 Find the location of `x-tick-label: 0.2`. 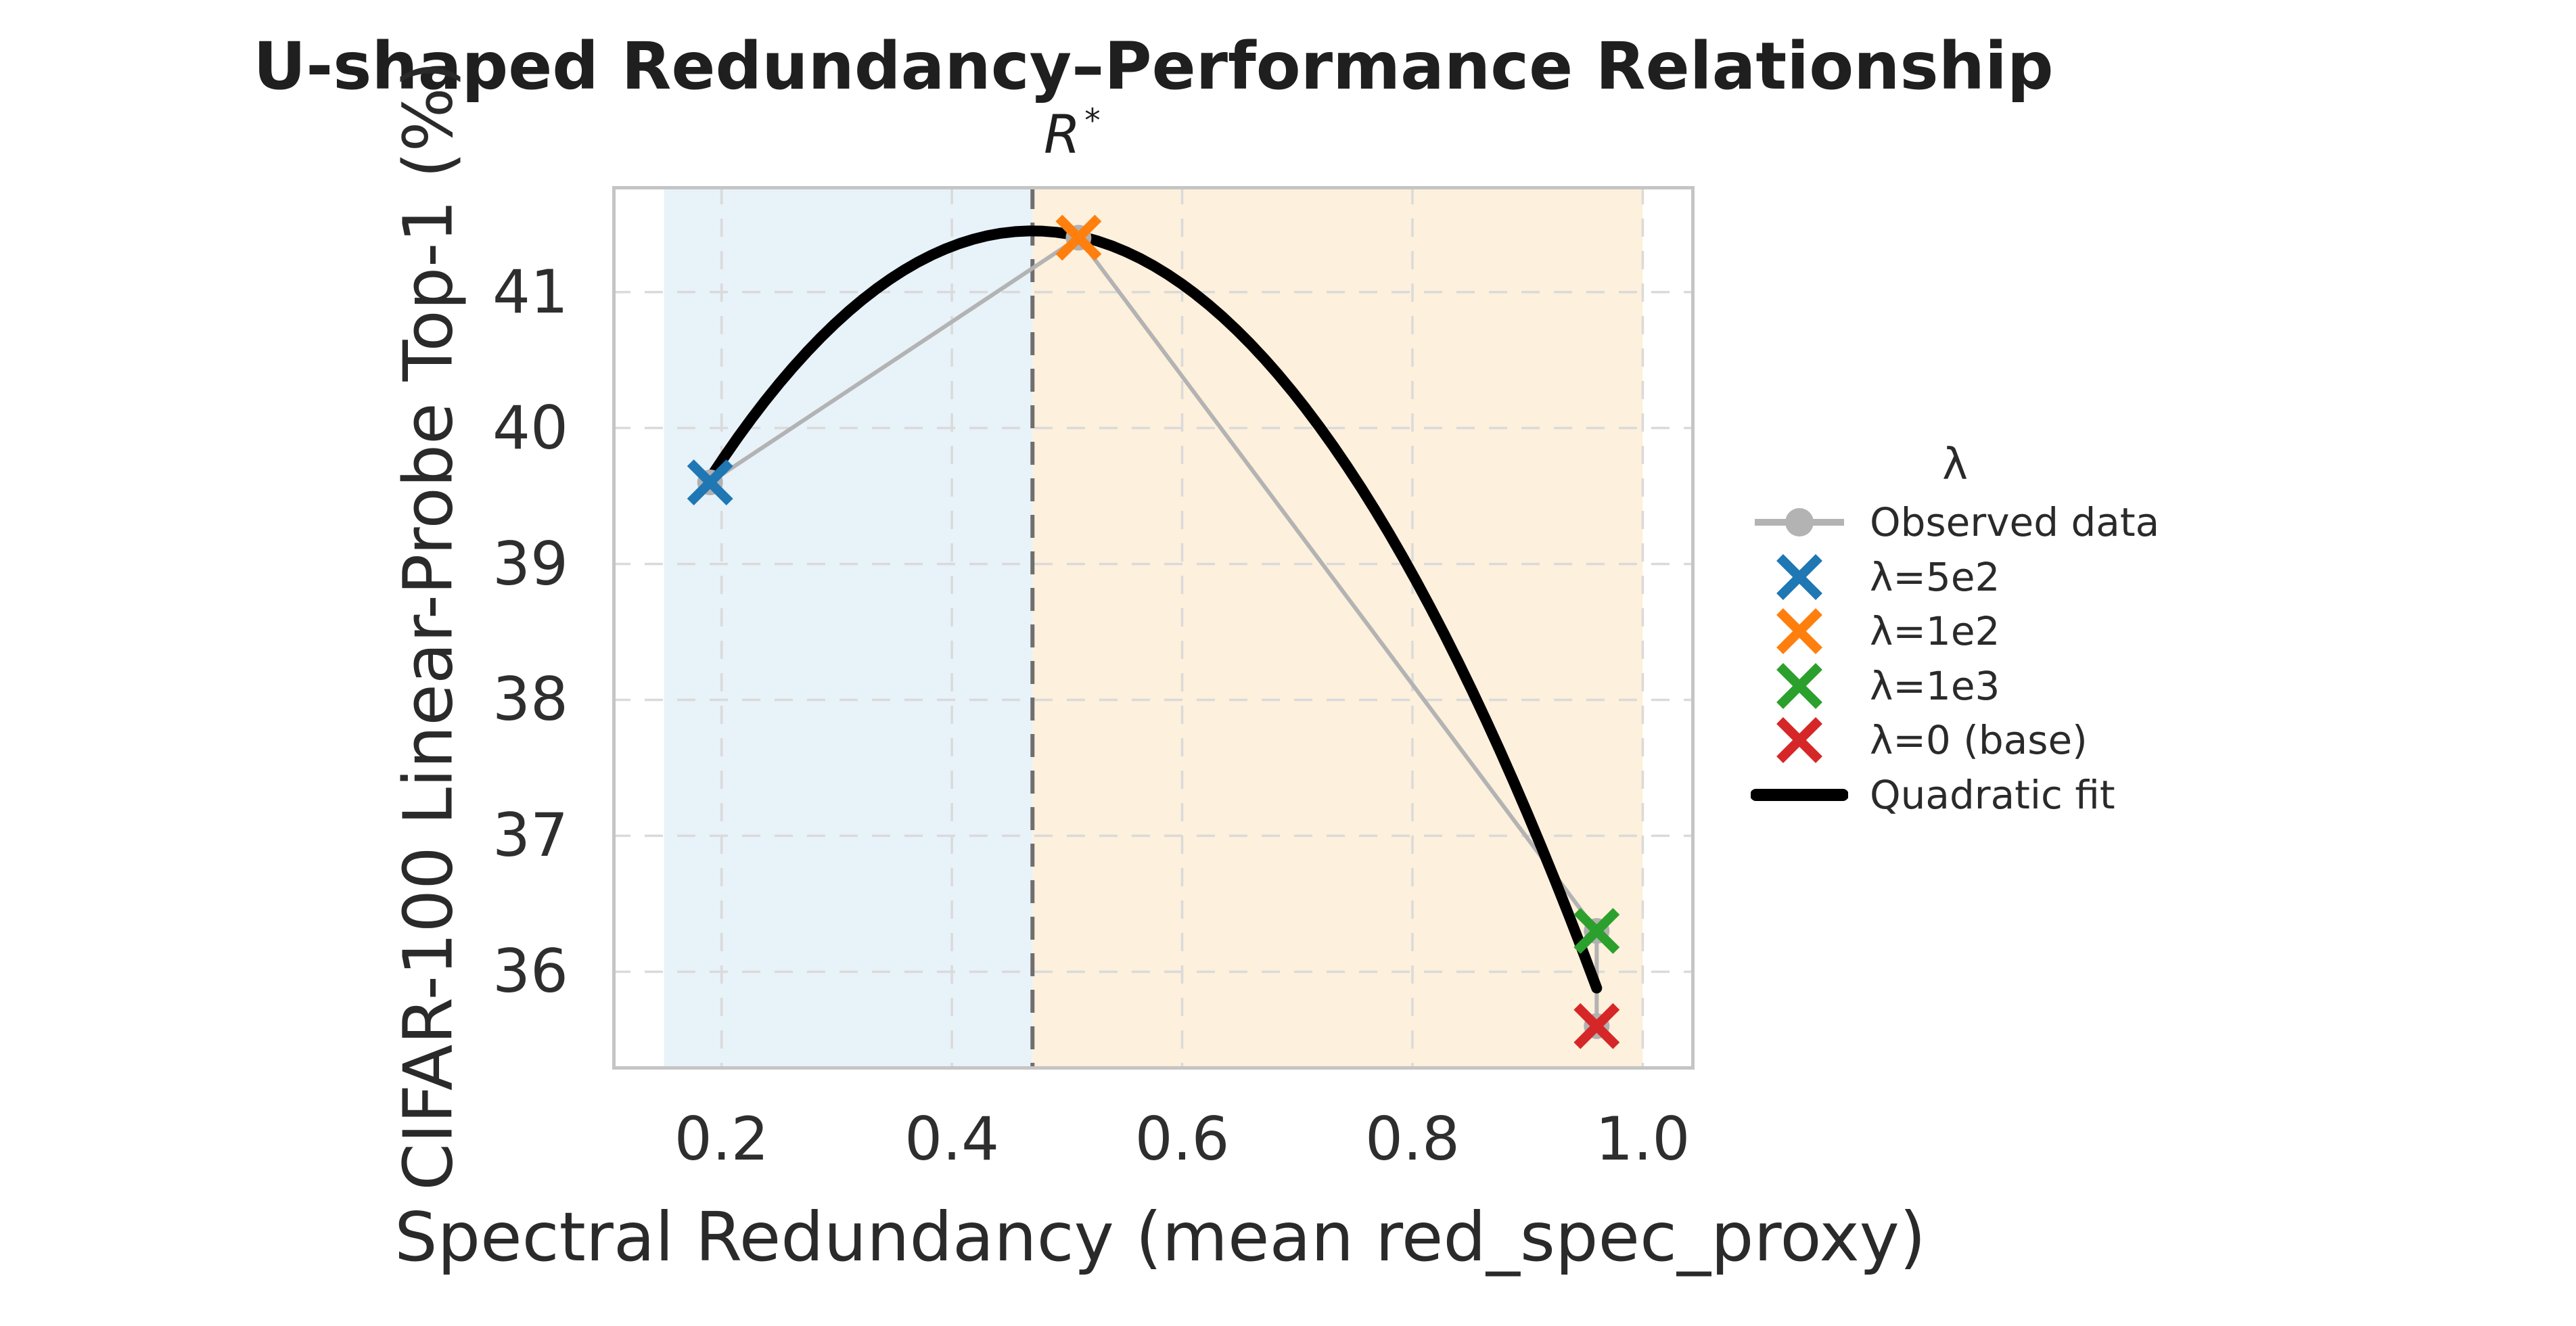

x-tick-label: 0.2 is located at coordinates (721, 1139).